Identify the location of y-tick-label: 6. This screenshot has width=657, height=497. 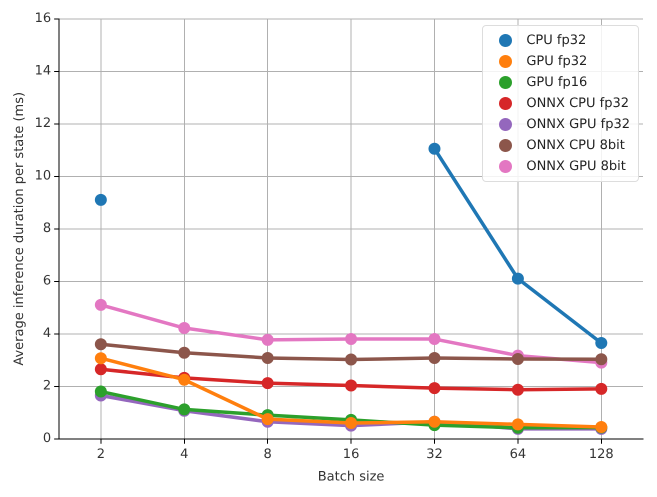
(47, 281).